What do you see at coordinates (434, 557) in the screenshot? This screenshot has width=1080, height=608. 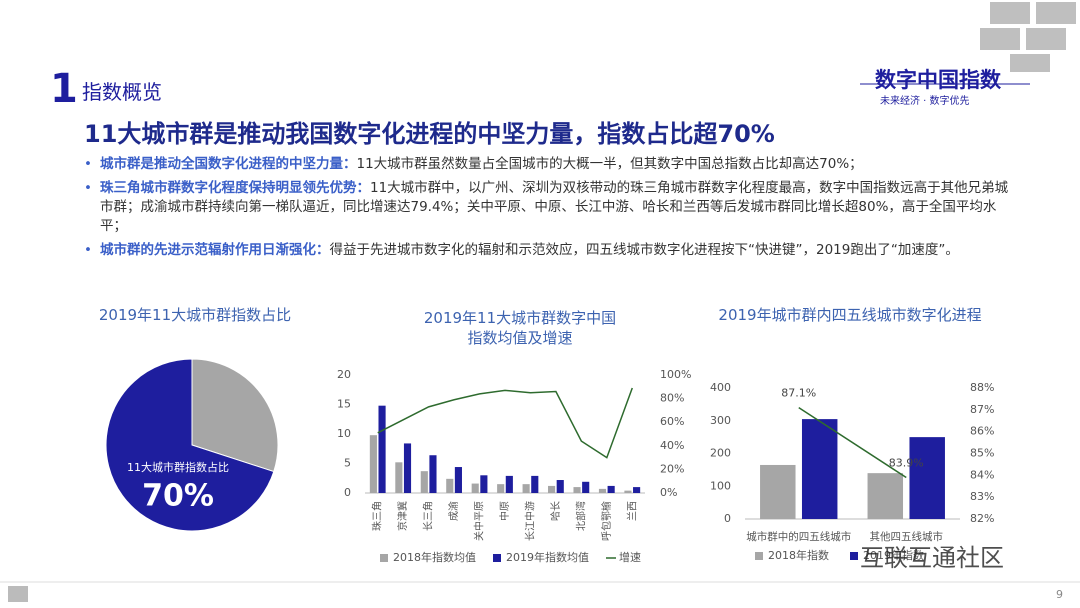 I see `legend-label: 2018年指数均值` at bounding box center [434, 557].